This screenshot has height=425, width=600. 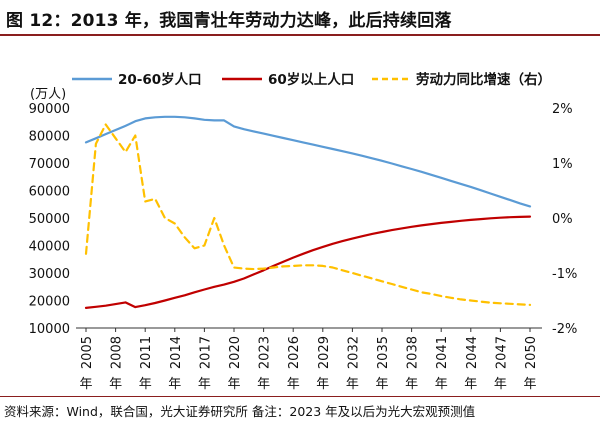 I want to click on legend: 20-60岁人口 60岁以上人口 劳动力同比增速（右）, so click(x=311, y=79).